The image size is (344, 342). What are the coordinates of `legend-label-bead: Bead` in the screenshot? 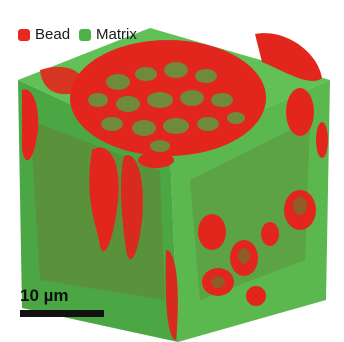 It's located at (52, 34).